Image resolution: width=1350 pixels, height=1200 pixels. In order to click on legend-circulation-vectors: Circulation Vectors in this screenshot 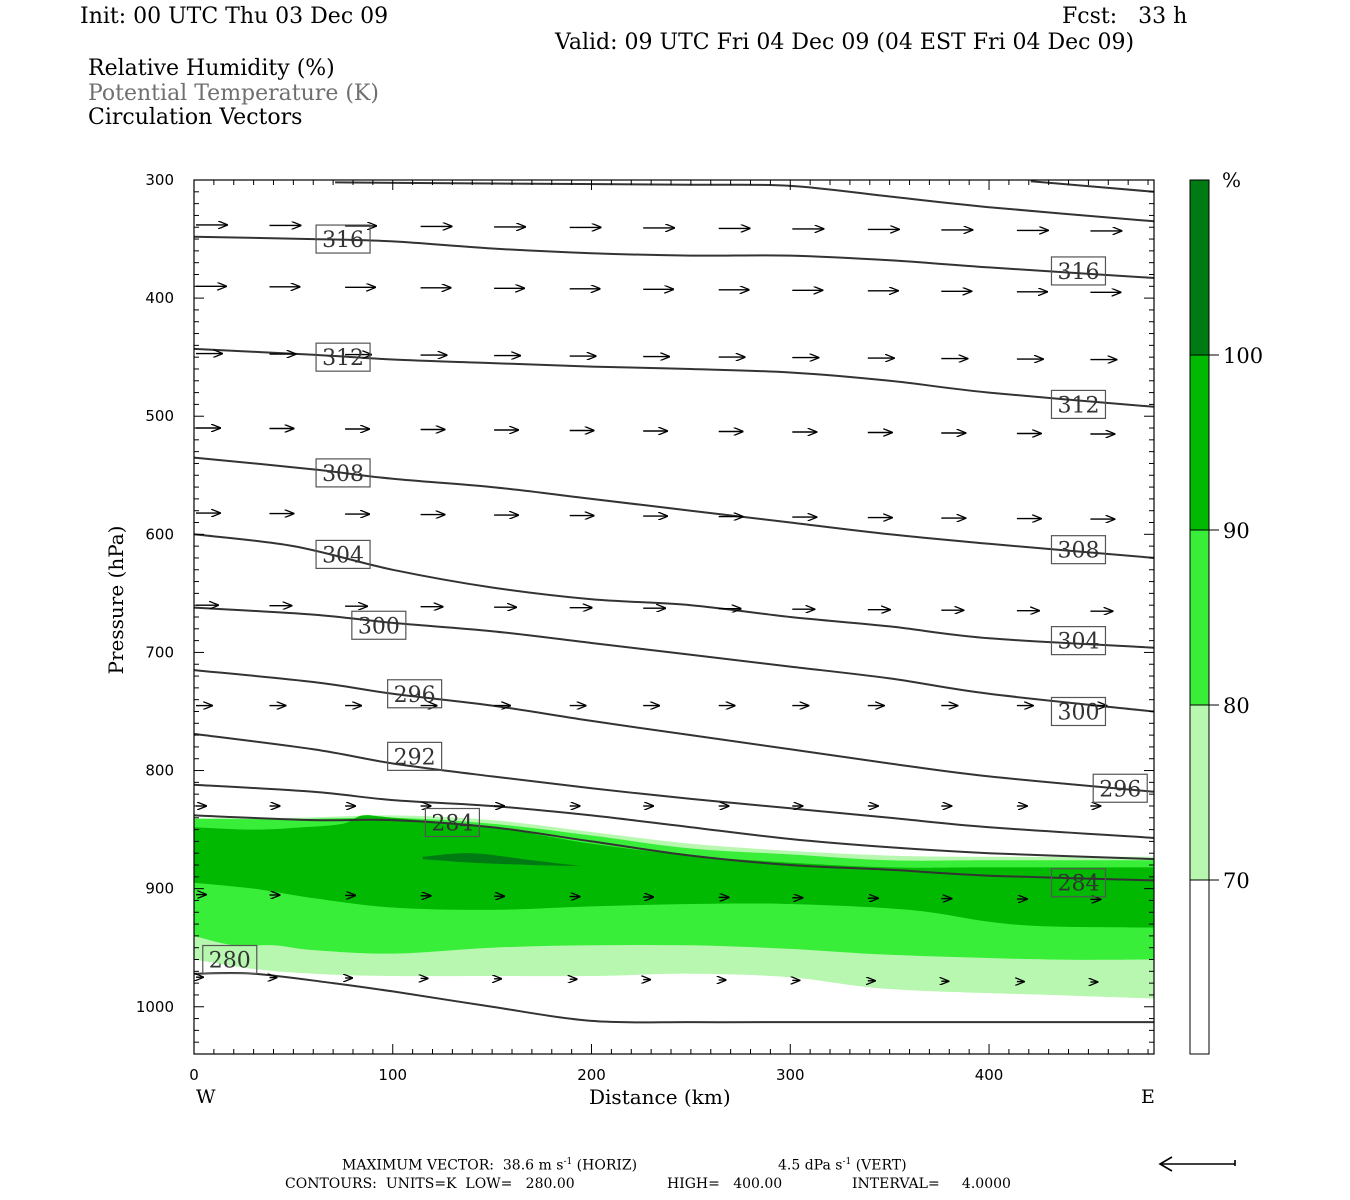, I will do `click(195, 117)`.